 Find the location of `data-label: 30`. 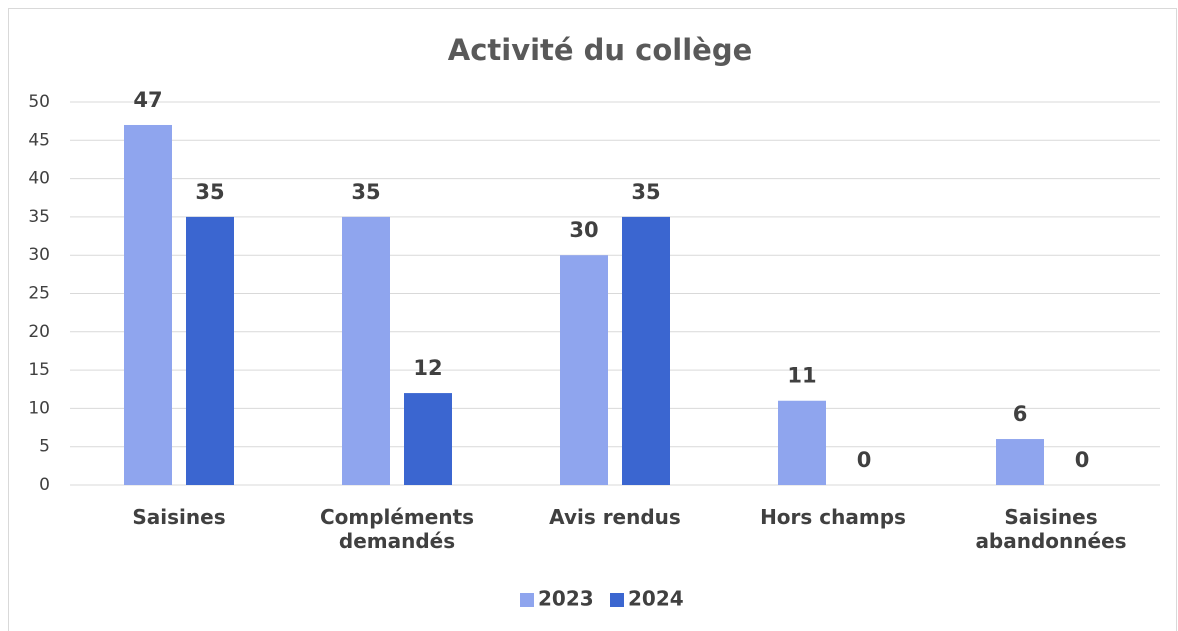

data-label: 30 is located at coordinates (583, 230).